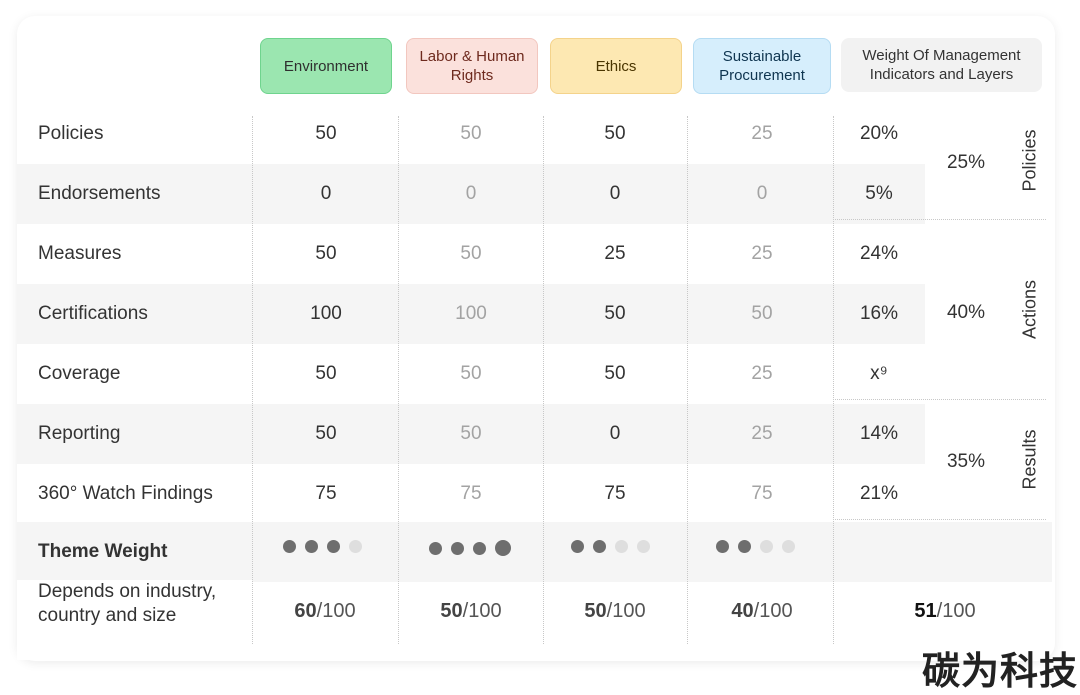 This screenshot has height=695, width=1080. I want to click on row-label: Coverage, so click(79, 373).